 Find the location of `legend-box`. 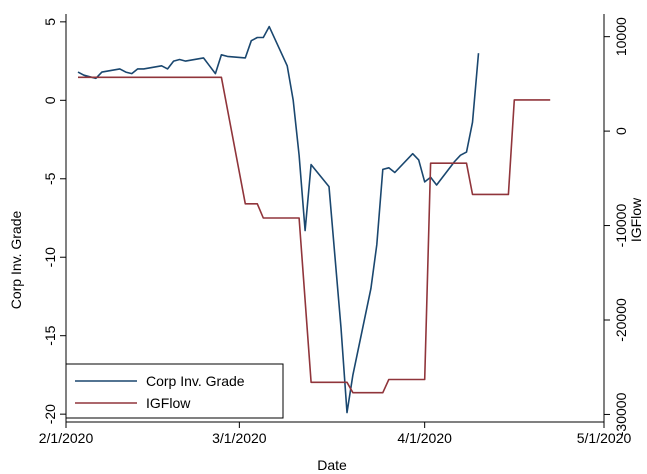

legend-box is located at coordinates (174, 391).